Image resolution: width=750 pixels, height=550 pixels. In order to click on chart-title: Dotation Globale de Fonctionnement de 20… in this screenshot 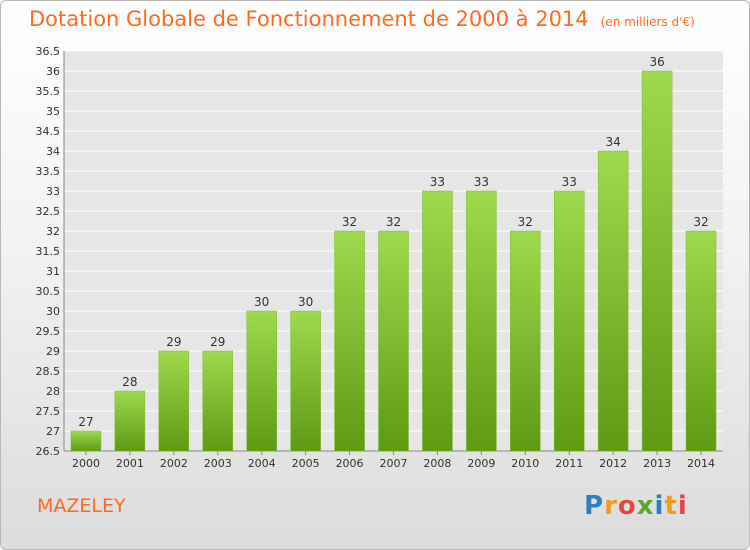, I will do `click(362, 19)`.